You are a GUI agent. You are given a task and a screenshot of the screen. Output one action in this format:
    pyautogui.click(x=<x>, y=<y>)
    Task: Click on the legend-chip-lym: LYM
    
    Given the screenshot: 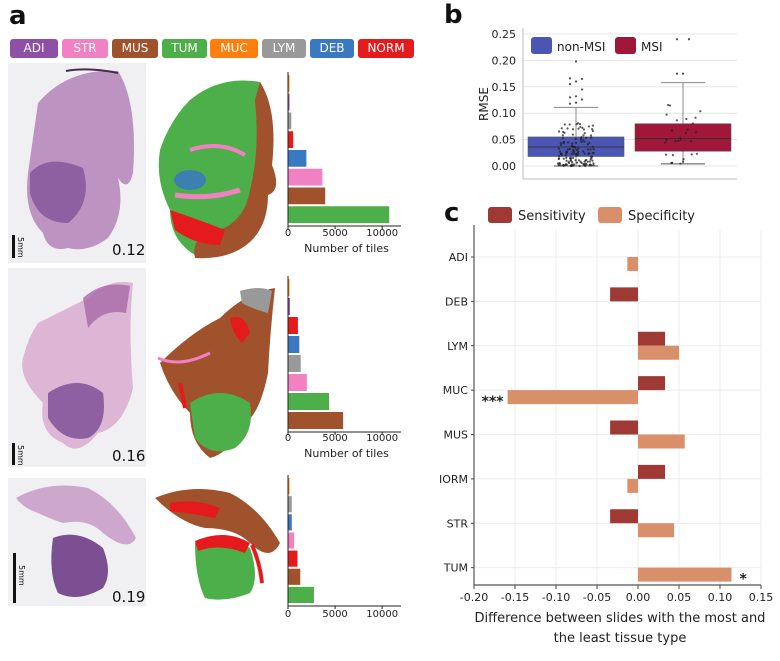 What is the action you would take?
    pyautogui.click(x=284, y=48)
    